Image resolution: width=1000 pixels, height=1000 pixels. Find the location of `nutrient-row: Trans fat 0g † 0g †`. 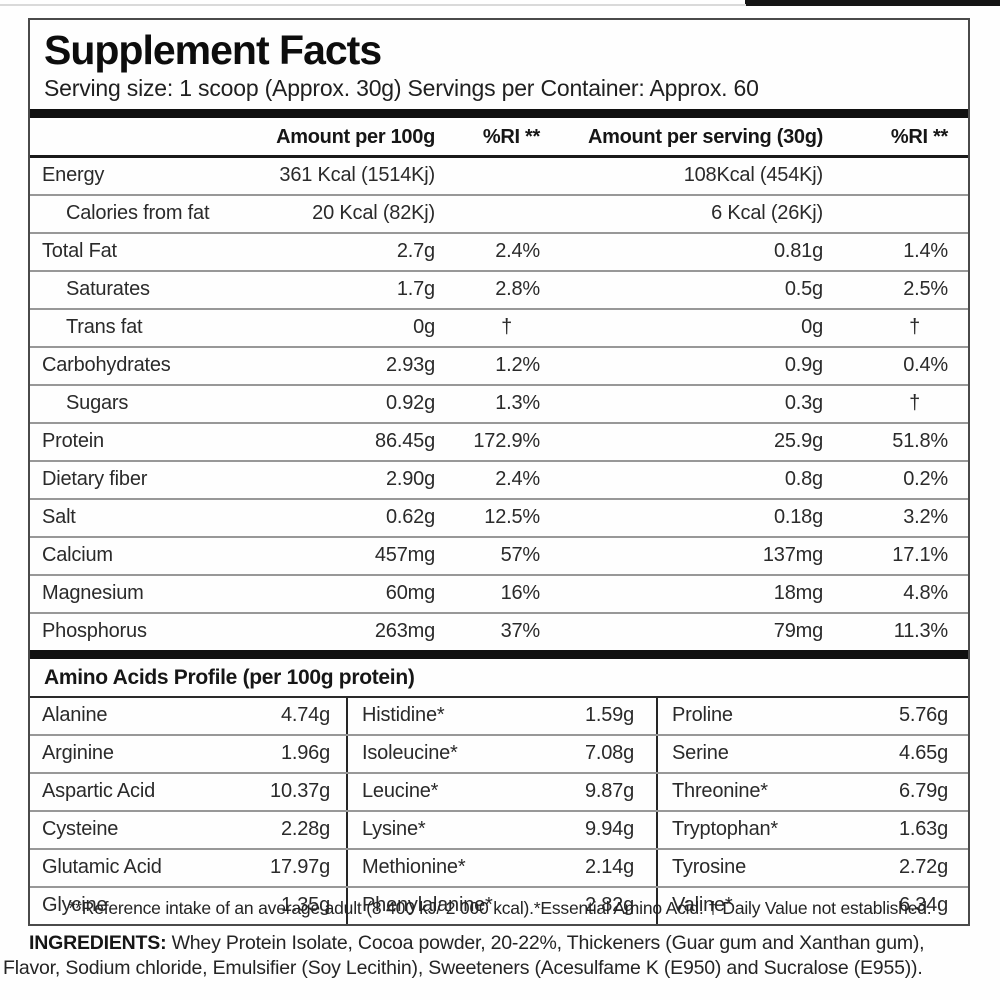

nutrient-row: Trans fat 0g † 0g † is located at coordinates (499, 327).